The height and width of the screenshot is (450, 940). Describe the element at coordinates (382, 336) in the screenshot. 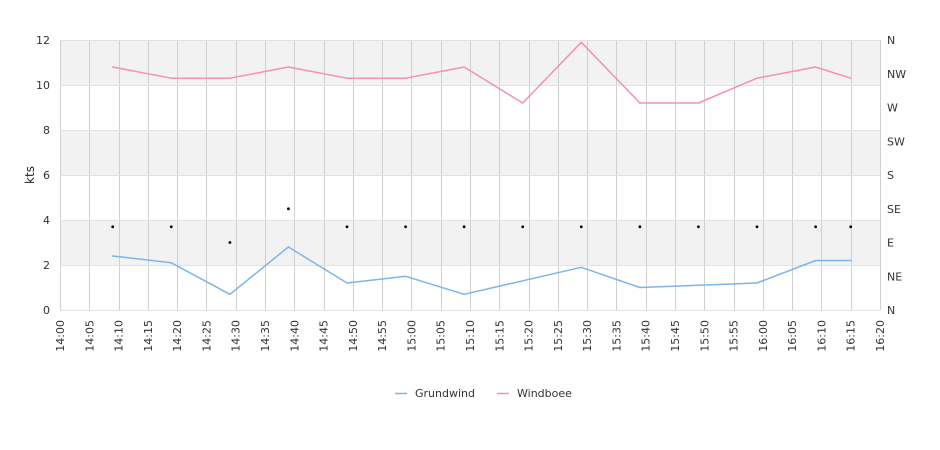

I see `x-tick-label: 14:55` at that location.